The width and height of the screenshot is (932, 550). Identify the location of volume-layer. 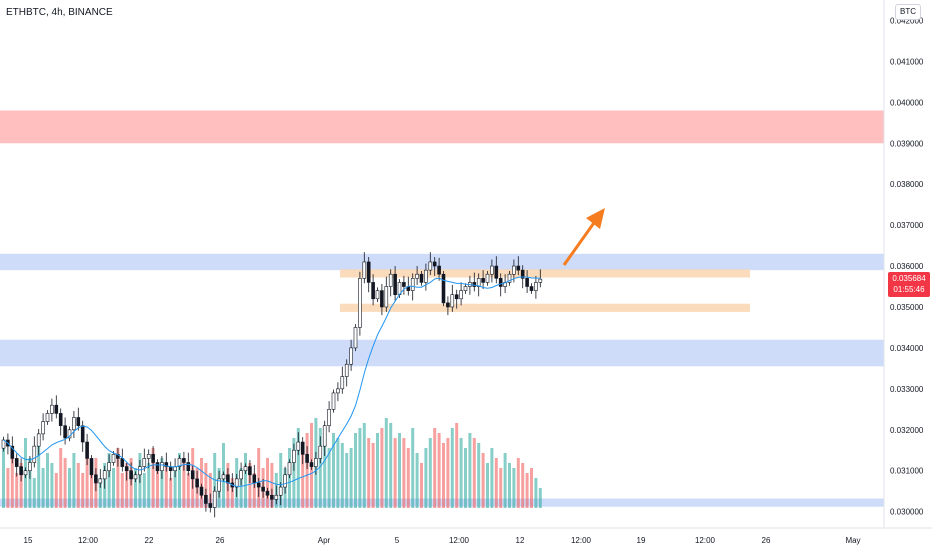
(272, 463).